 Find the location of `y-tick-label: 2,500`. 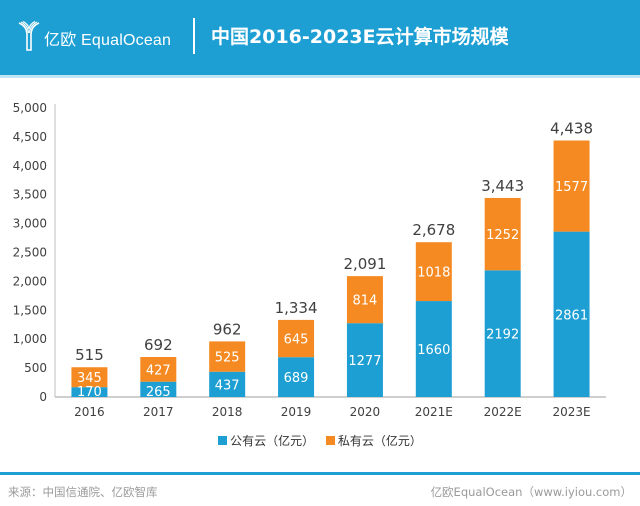

y-tick-label: 2,500 is located at coordinates (30, 253).